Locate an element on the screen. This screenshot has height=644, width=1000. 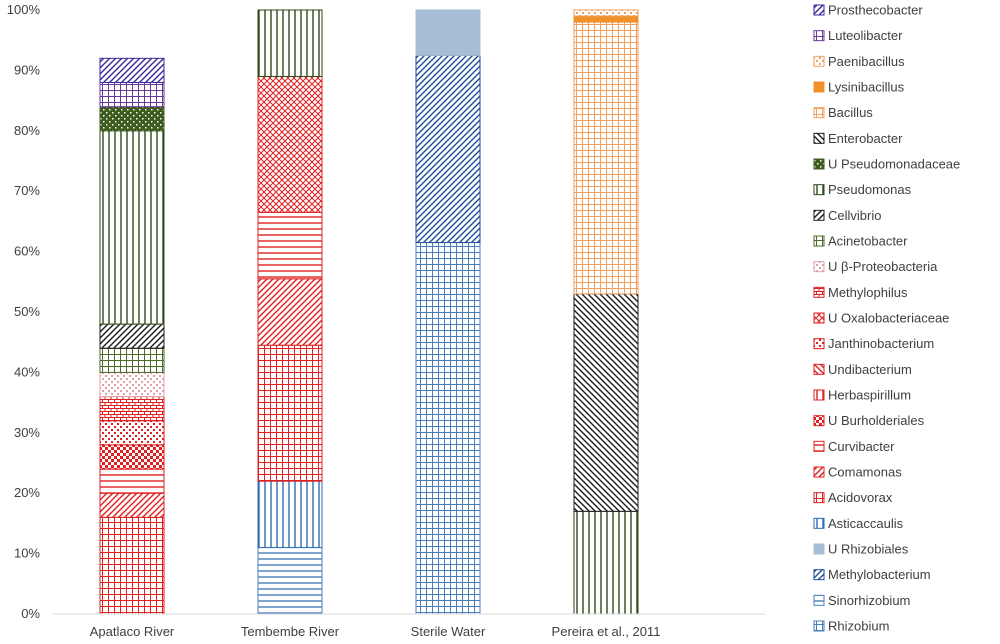
bar-segment-pereira-et-al-2011-pseudomonas is located at coordinates (606, 562).